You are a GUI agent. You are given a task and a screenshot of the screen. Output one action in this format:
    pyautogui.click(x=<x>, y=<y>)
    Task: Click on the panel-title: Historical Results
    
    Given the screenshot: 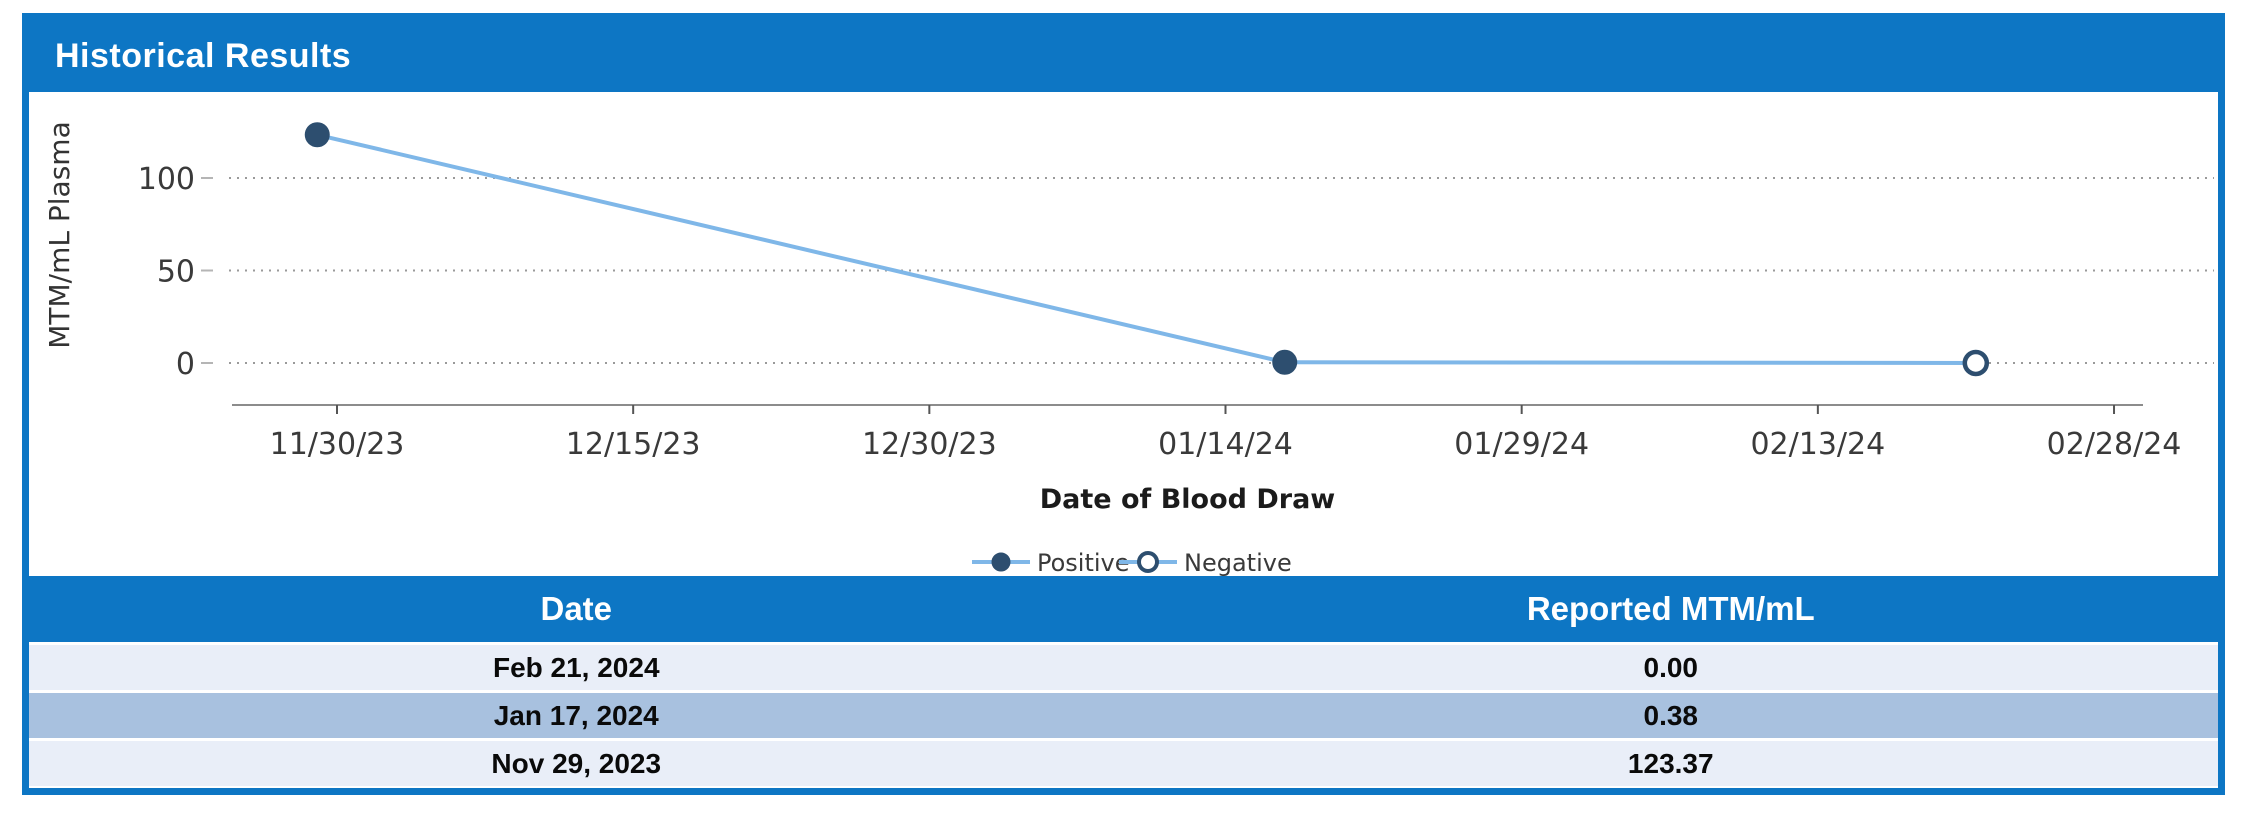 What is the action you would take?
    pyautogui.click(x=203, y=55)
    